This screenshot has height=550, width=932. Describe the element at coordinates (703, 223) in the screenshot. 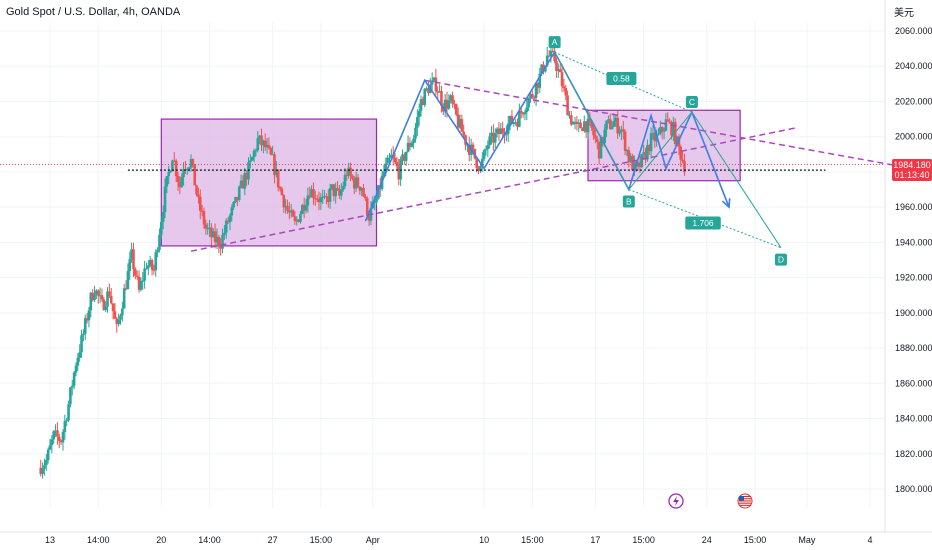

I see `ratio-label: 1.706` at that location.